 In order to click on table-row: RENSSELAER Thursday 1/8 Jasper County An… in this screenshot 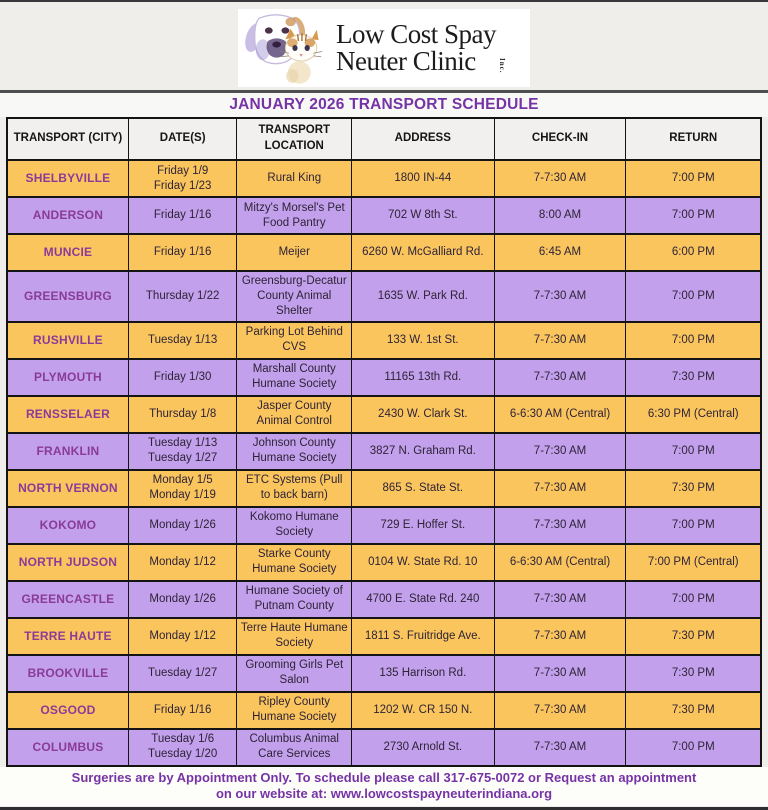, I will do `click(384, 414)`.